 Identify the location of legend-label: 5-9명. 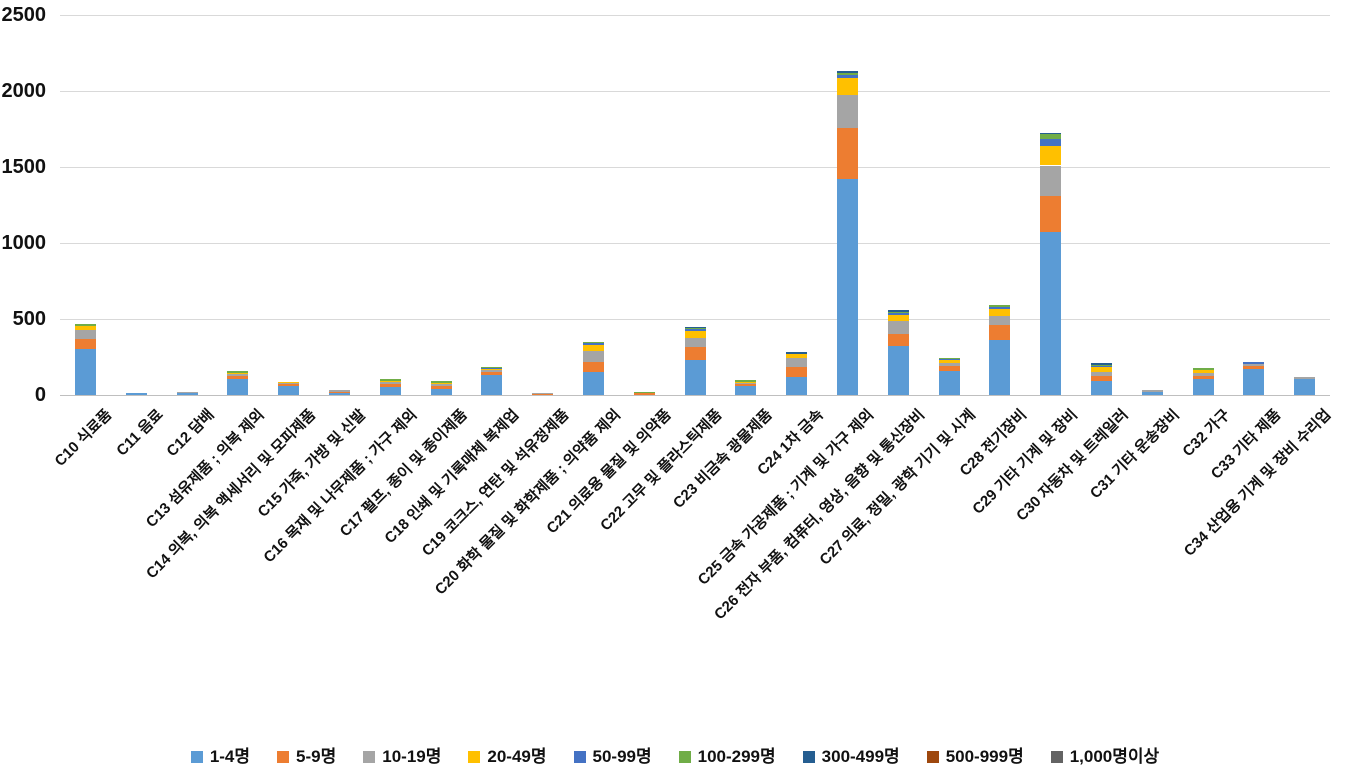
(316, 756).